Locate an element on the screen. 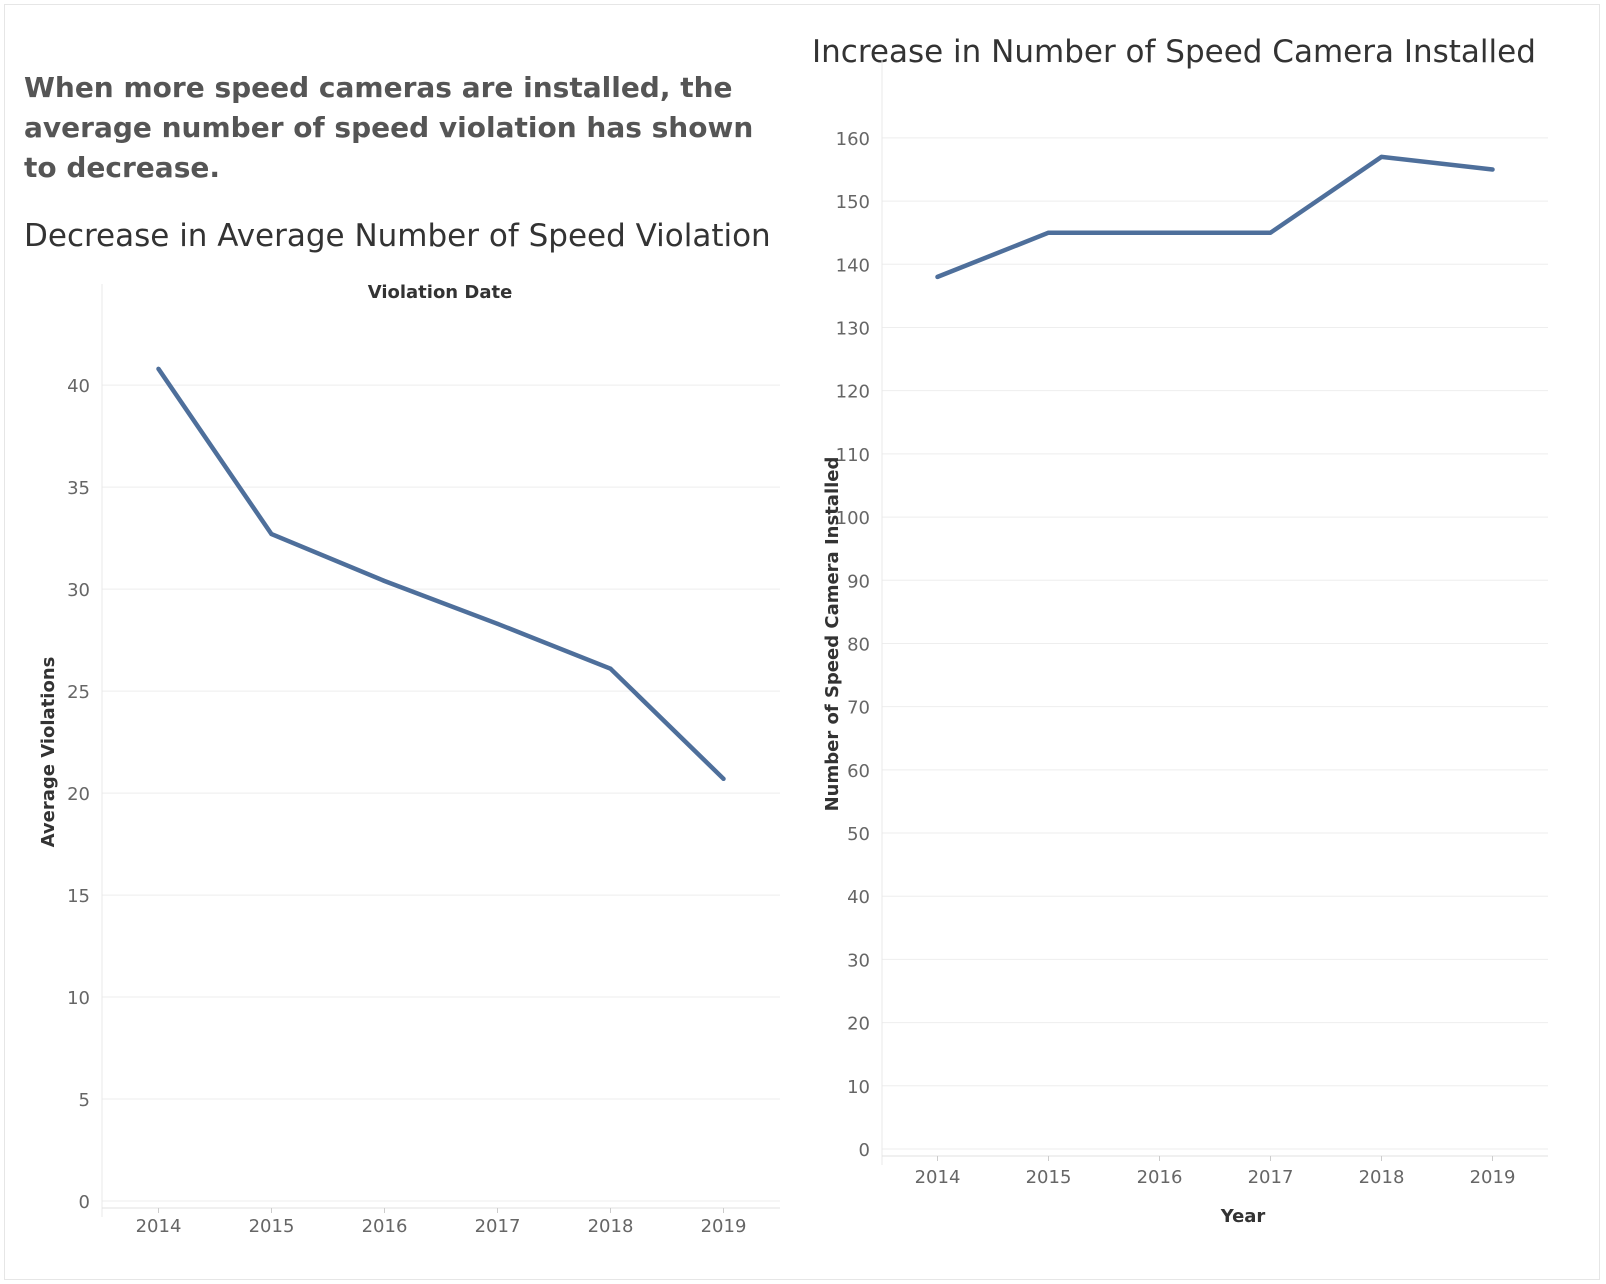 This screenshot has width=1606, height=1284. left-y-tick-label: 20 is located at coordinates (78, 794).